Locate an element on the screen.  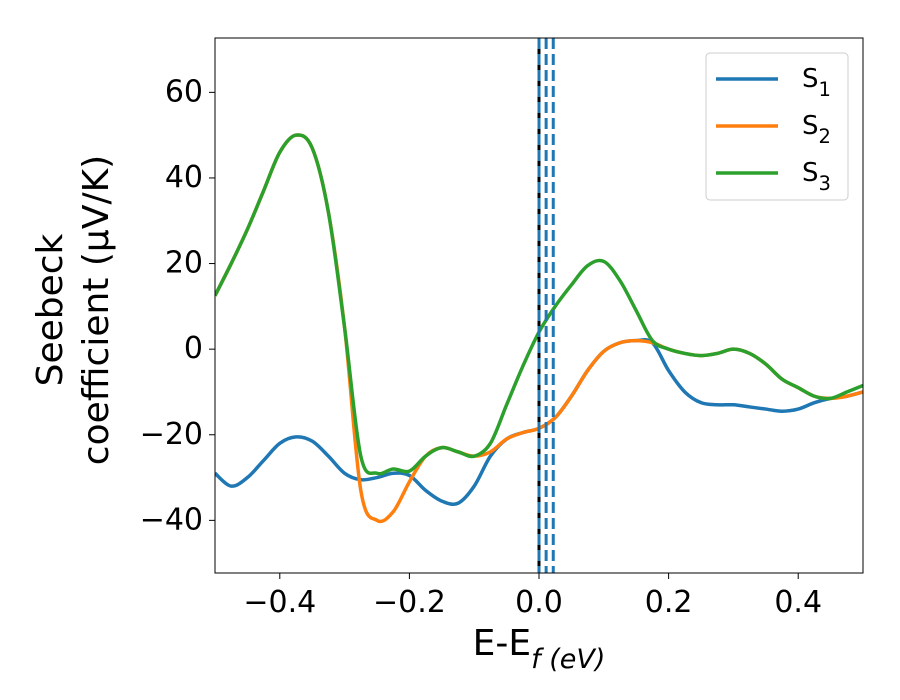
x-tick-label: −0.2 is located at coordinates (409, 602).